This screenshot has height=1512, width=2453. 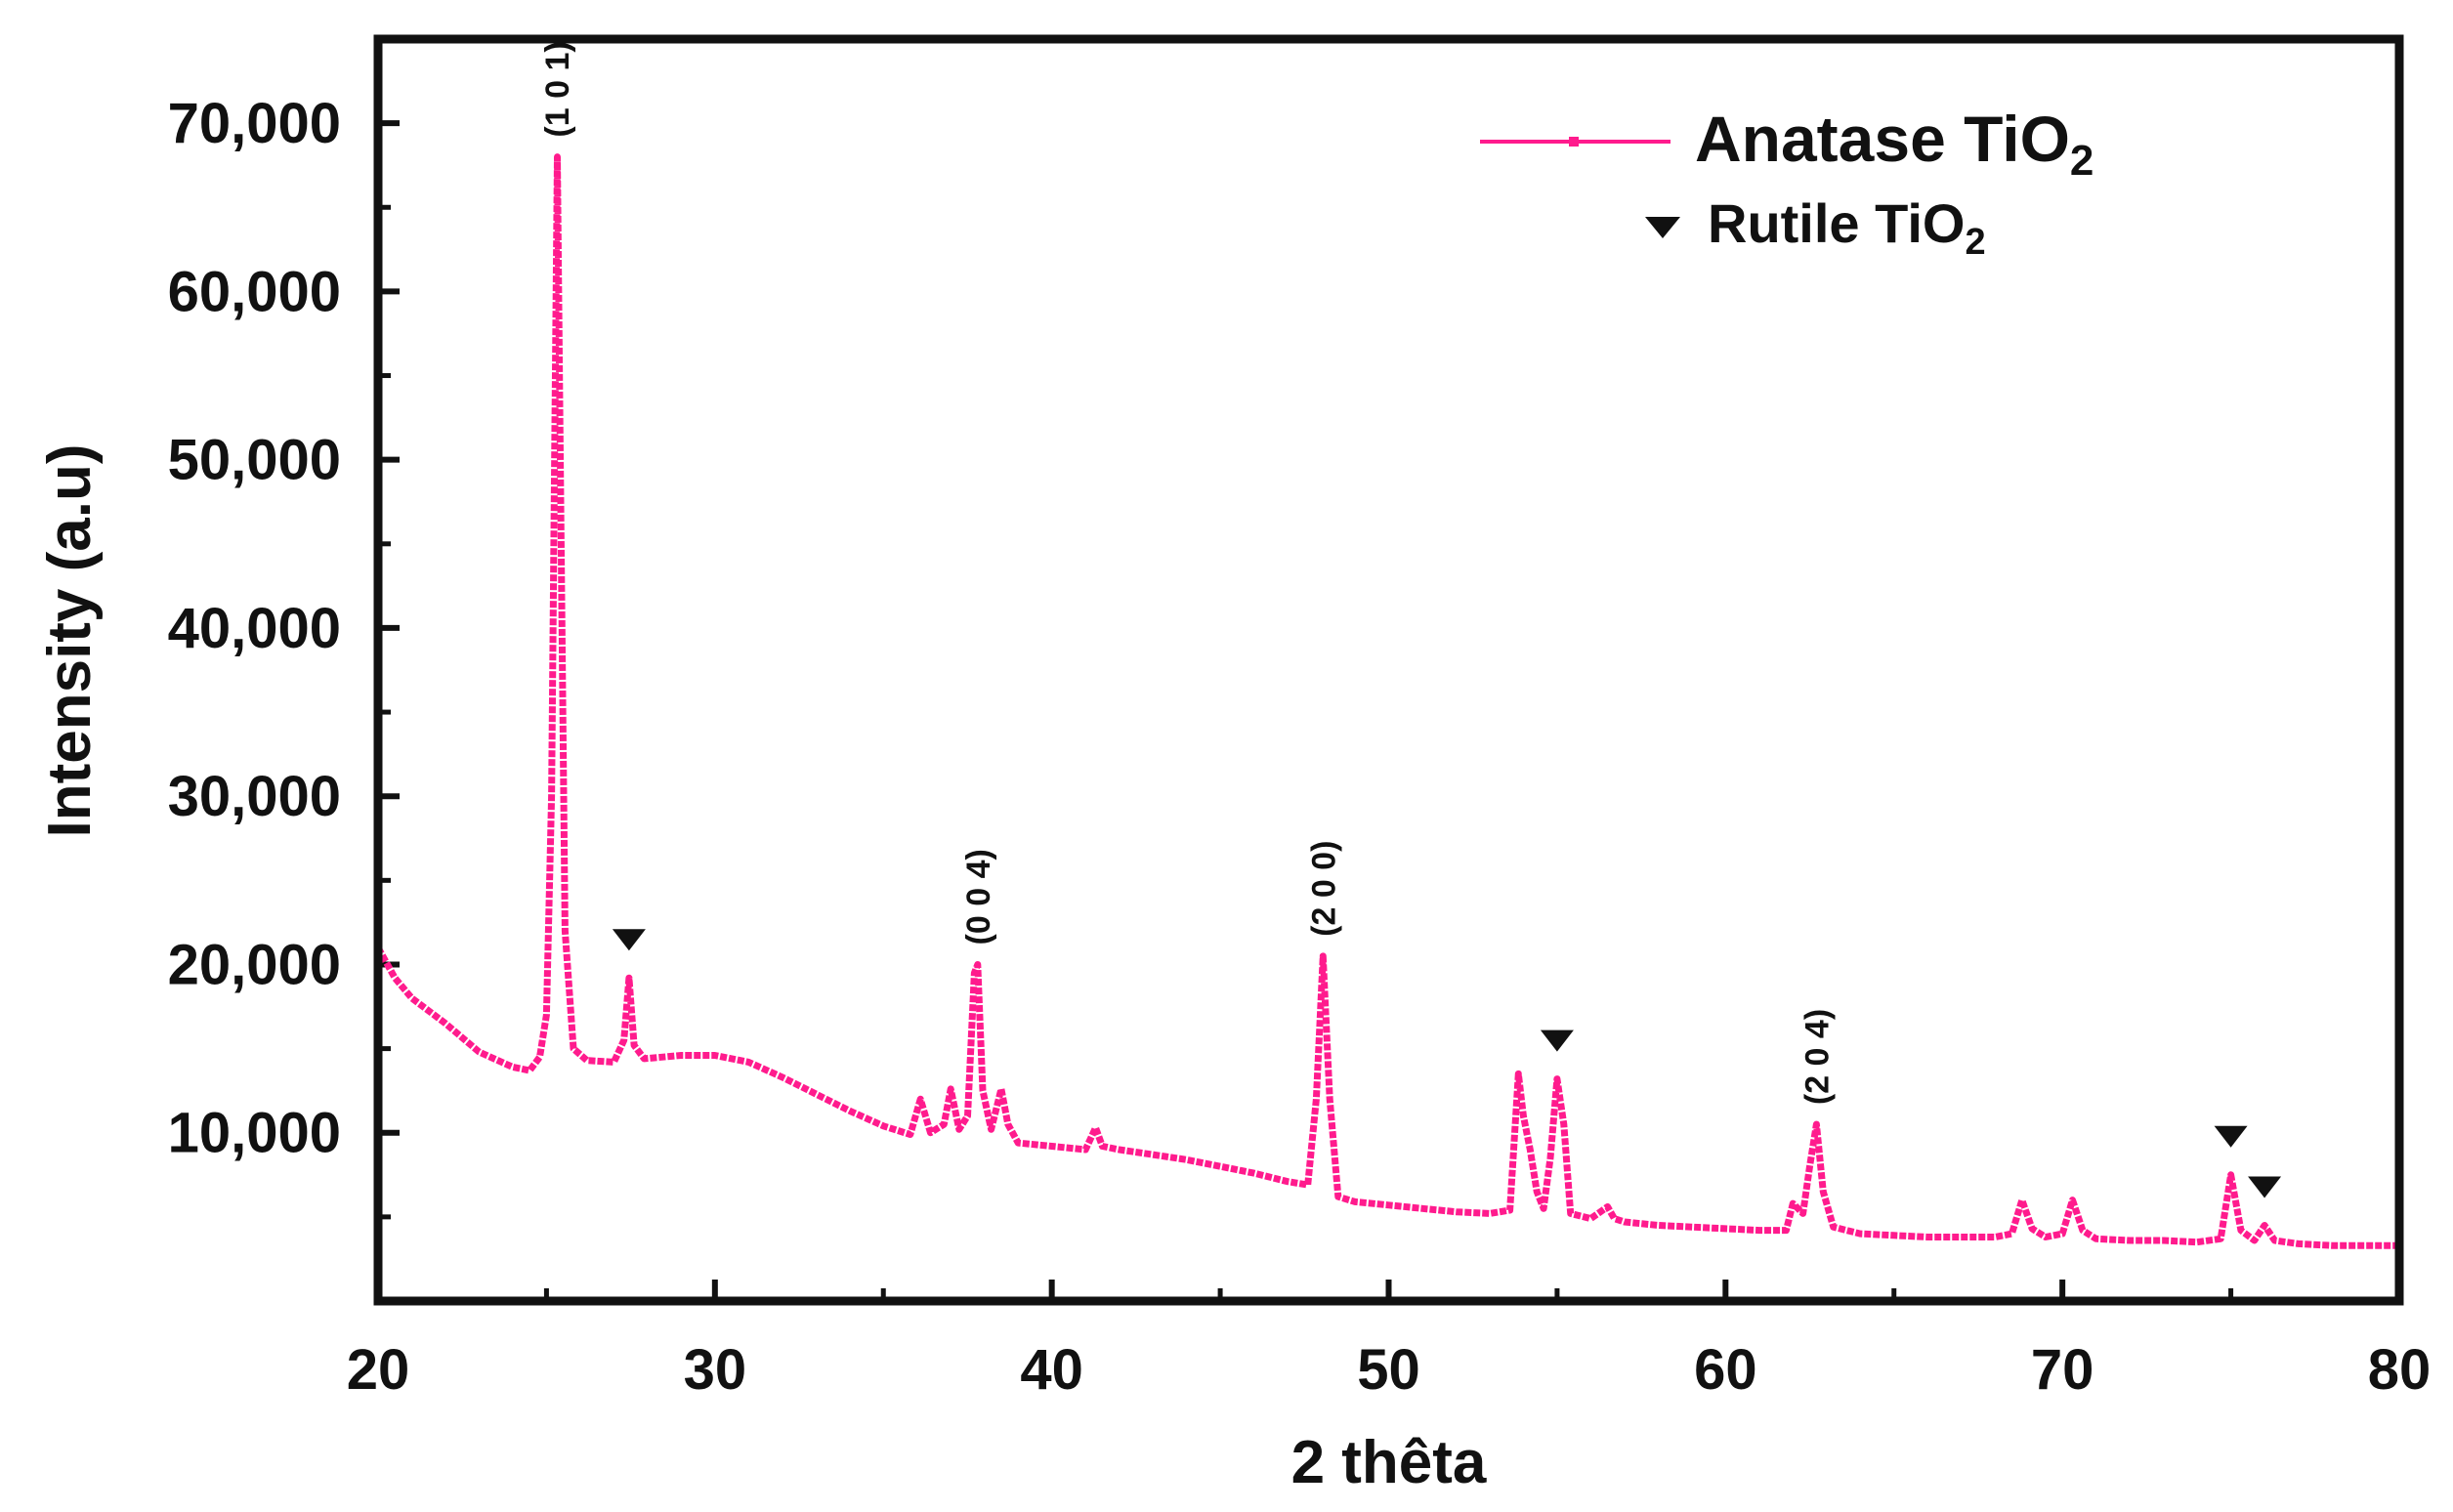 I want to click on x-tick-label: 50, so click(x=1388, y=1370).